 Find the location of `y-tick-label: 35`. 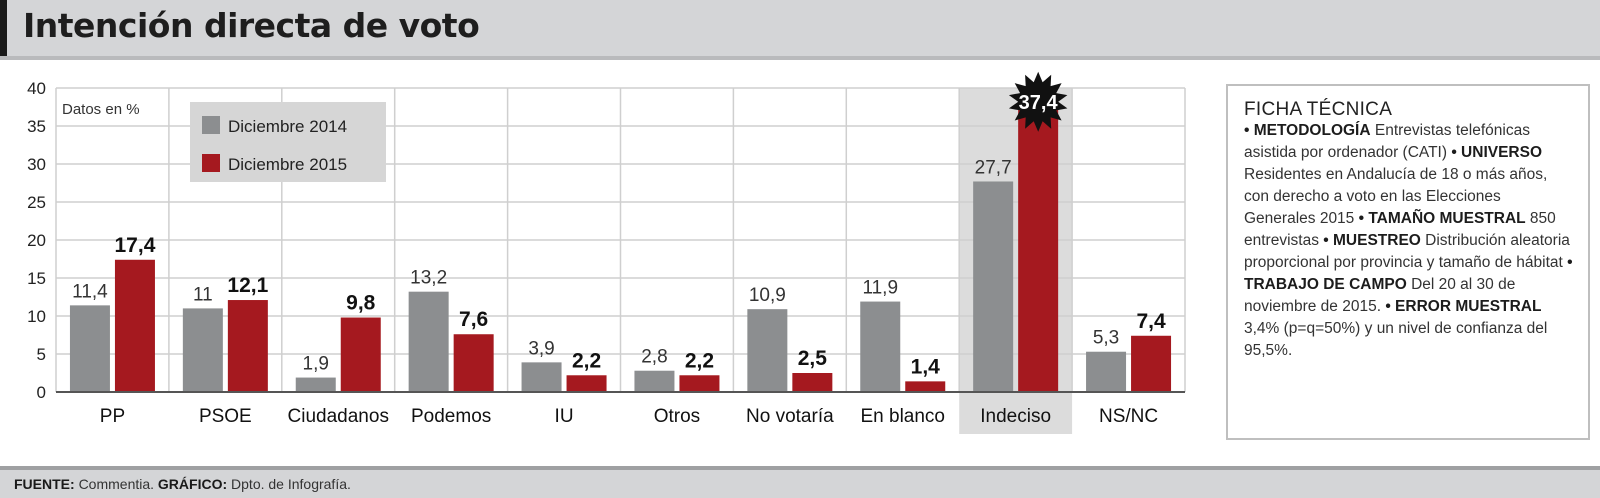

y-tick-label: 35 is located at coordinates (36, 126).